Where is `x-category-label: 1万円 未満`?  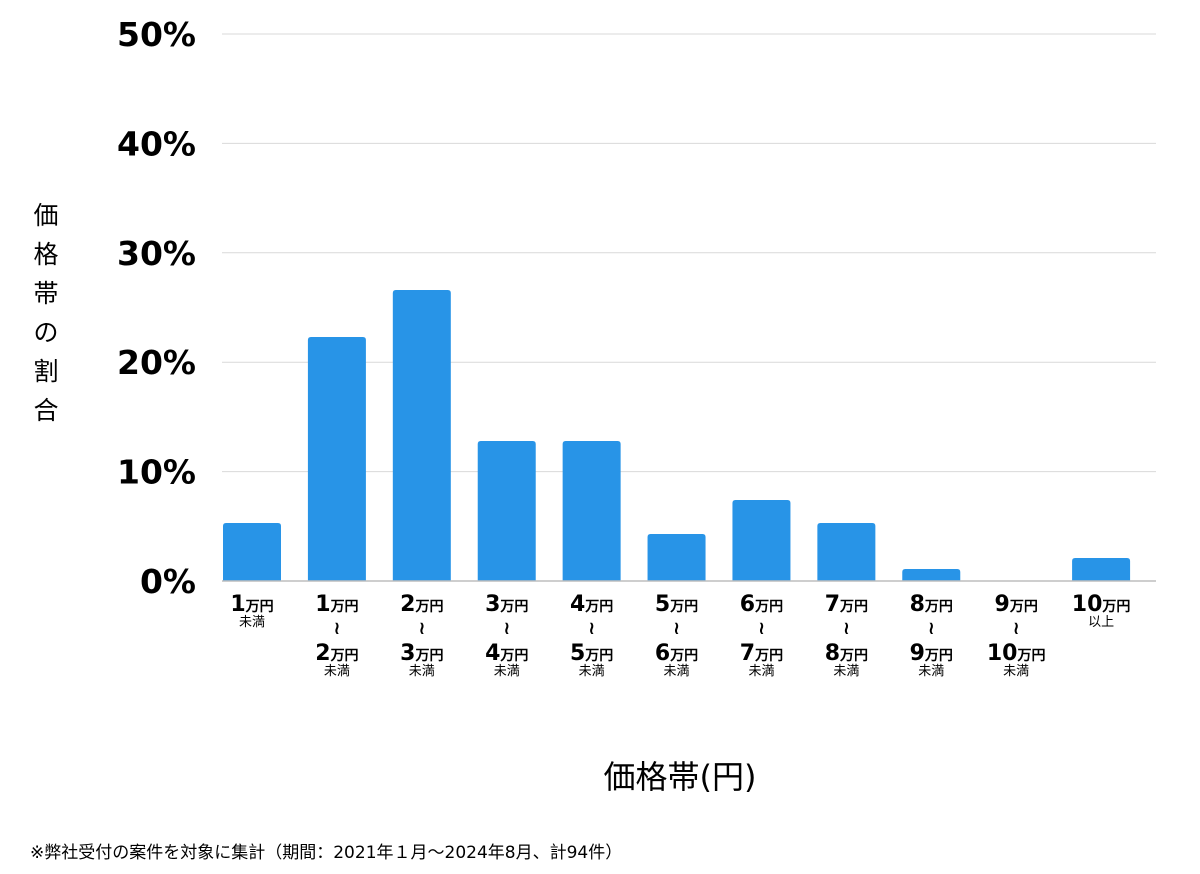 x-category-label: 1万円 未満 is located at coordinates (252, 611).